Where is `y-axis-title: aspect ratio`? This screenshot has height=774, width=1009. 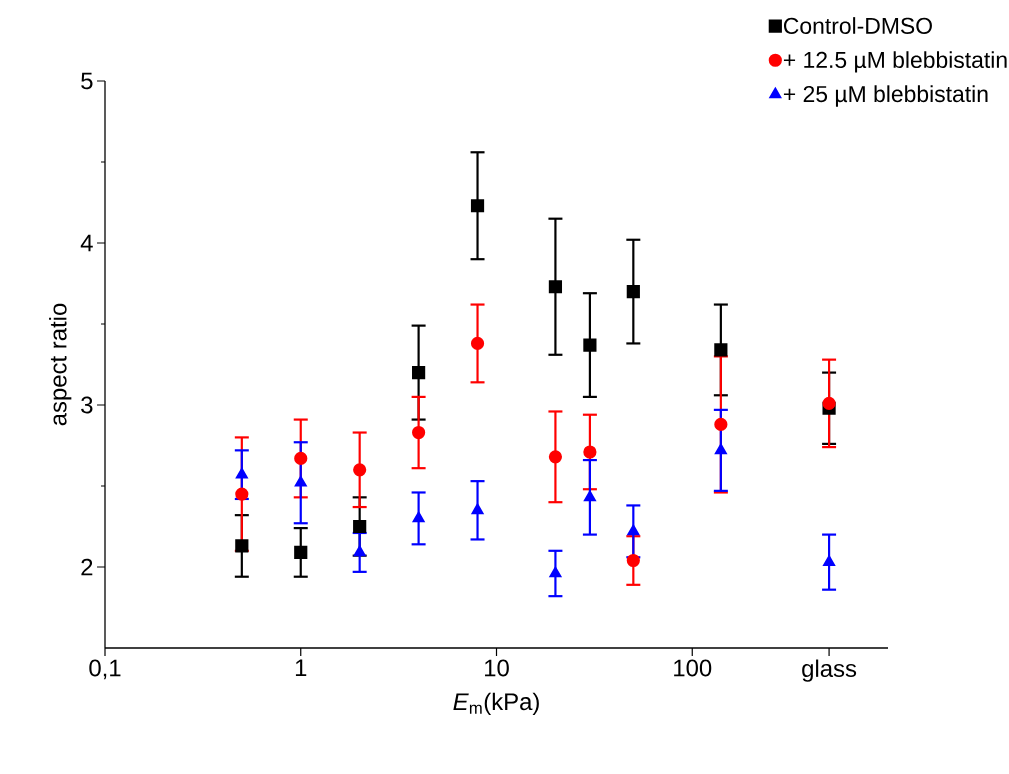 y-axis-title: aspect ratio is located at coordinates (60, 364).